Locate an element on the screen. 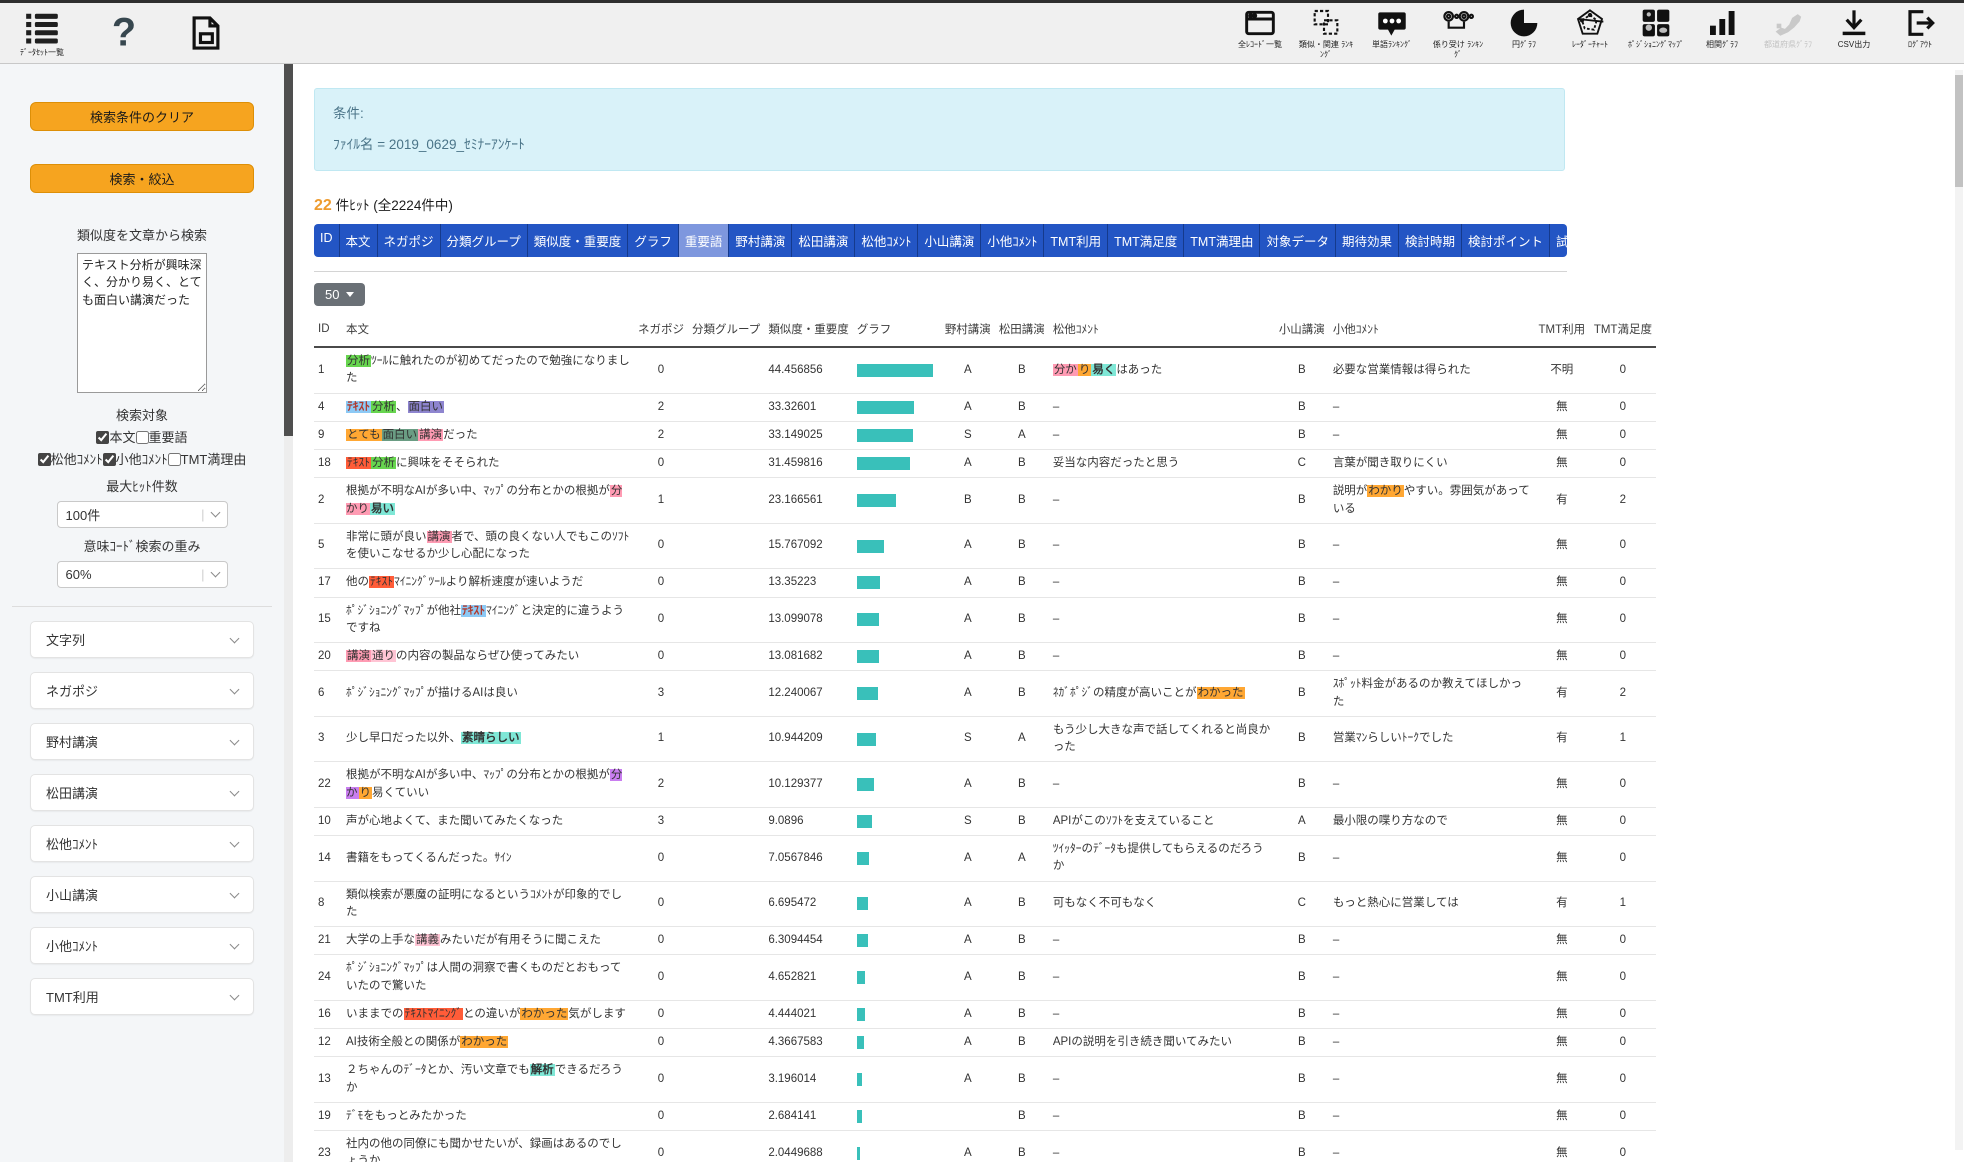  checkbox-松他ｺﾒﾝﾄ: 松他ｺﾒﾝﾄ is located at coordinates (70, 459).